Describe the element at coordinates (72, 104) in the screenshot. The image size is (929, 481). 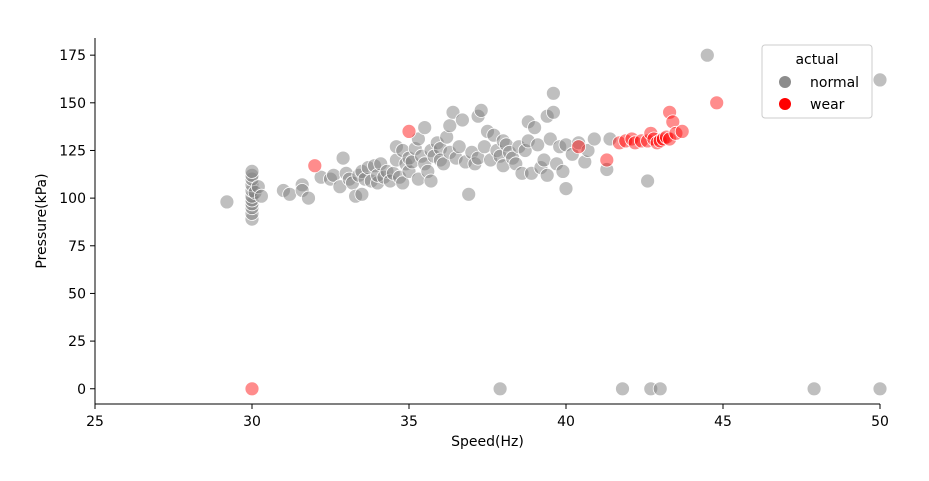
I see `y-tick-label-150: 150` at that location.